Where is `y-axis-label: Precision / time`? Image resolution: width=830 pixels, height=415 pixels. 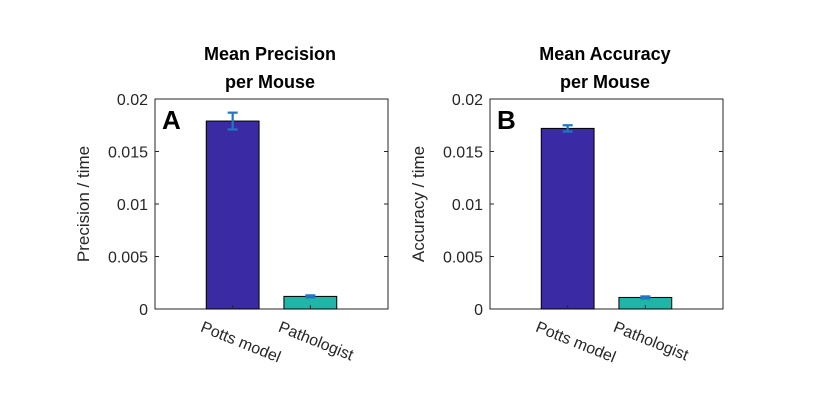
y-axis-label: Precision / time is located at coordinates (83, 204).